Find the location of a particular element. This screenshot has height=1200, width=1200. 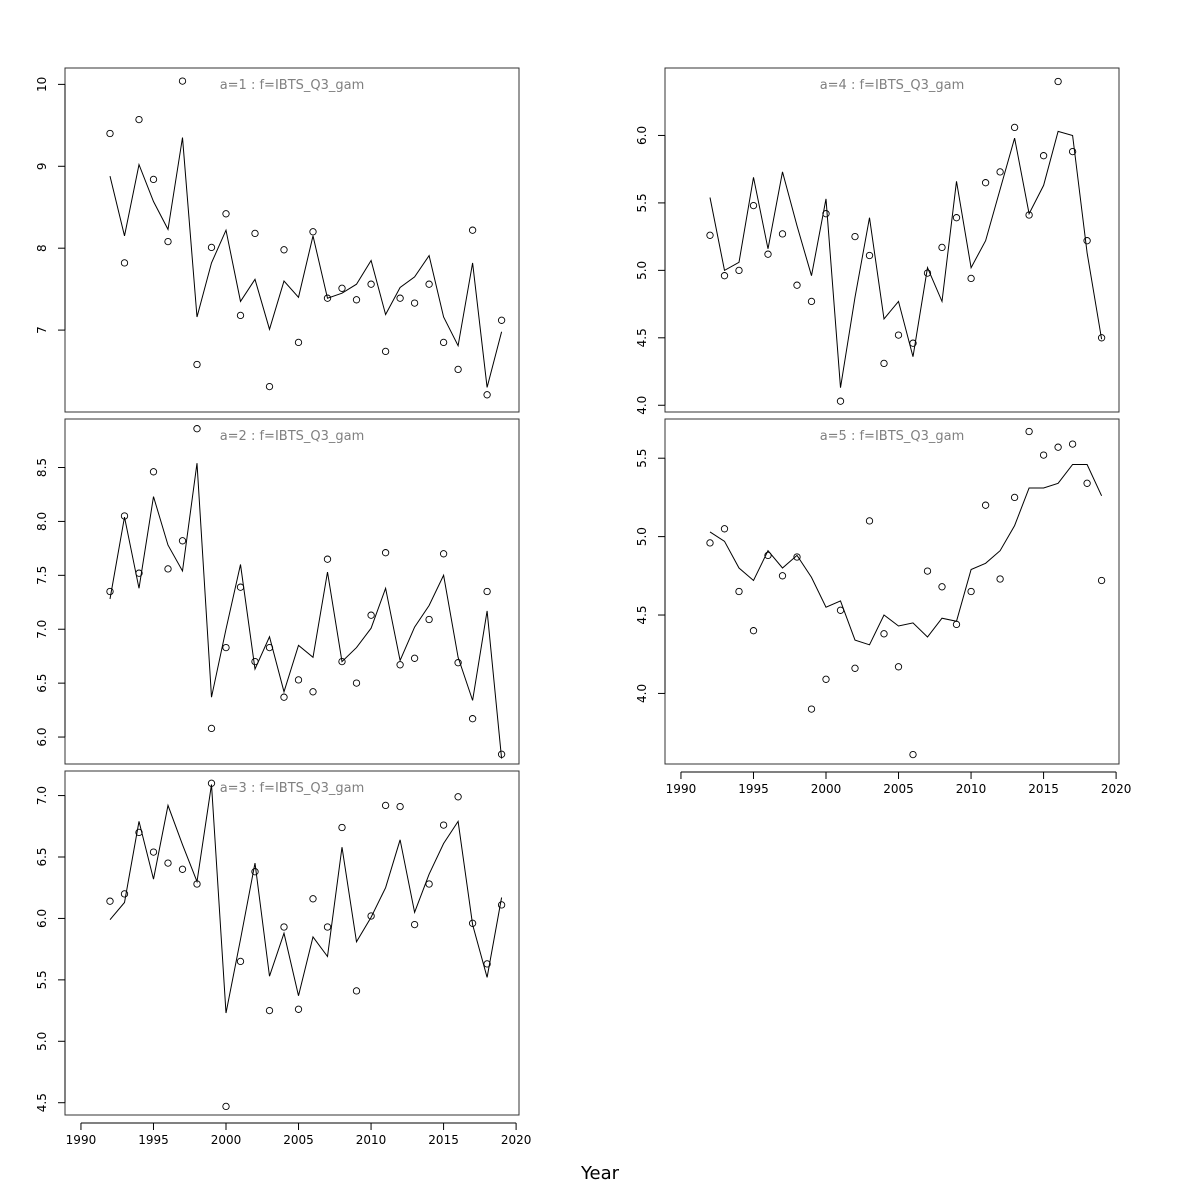

panel-title: a=2 : f=IBTS_Q3_gam is located at coordinates (292, 436).